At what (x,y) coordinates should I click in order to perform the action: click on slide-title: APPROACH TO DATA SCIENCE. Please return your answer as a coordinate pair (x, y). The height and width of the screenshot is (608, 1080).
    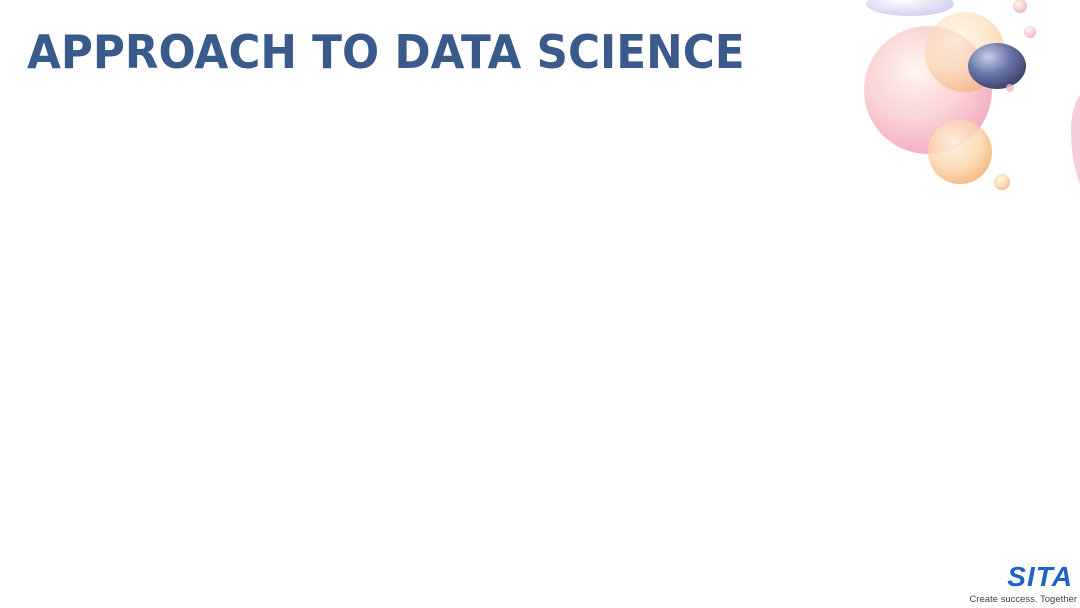
    Looking at the image, I should click on (386, 52).